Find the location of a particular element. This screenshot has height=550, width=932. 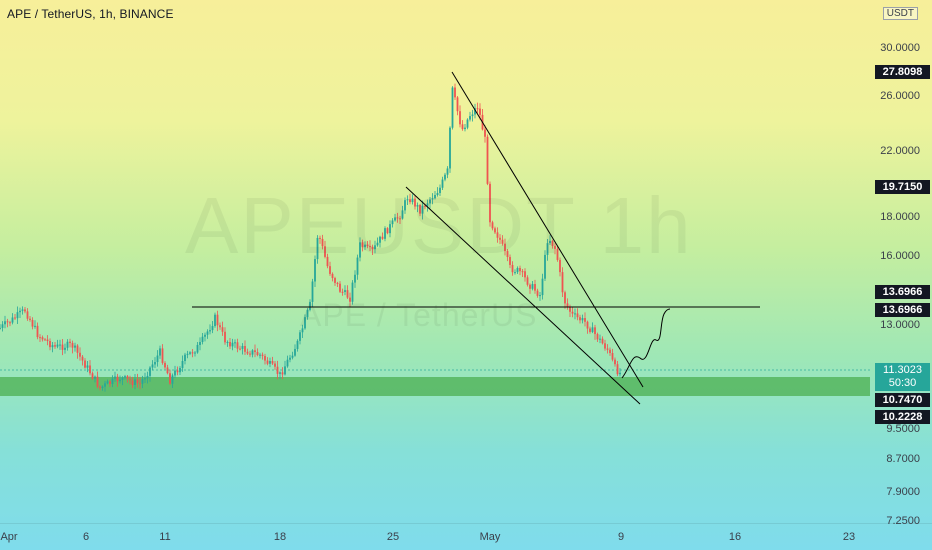

currency-unit-label: USDT is located at coordinates (900, 13).